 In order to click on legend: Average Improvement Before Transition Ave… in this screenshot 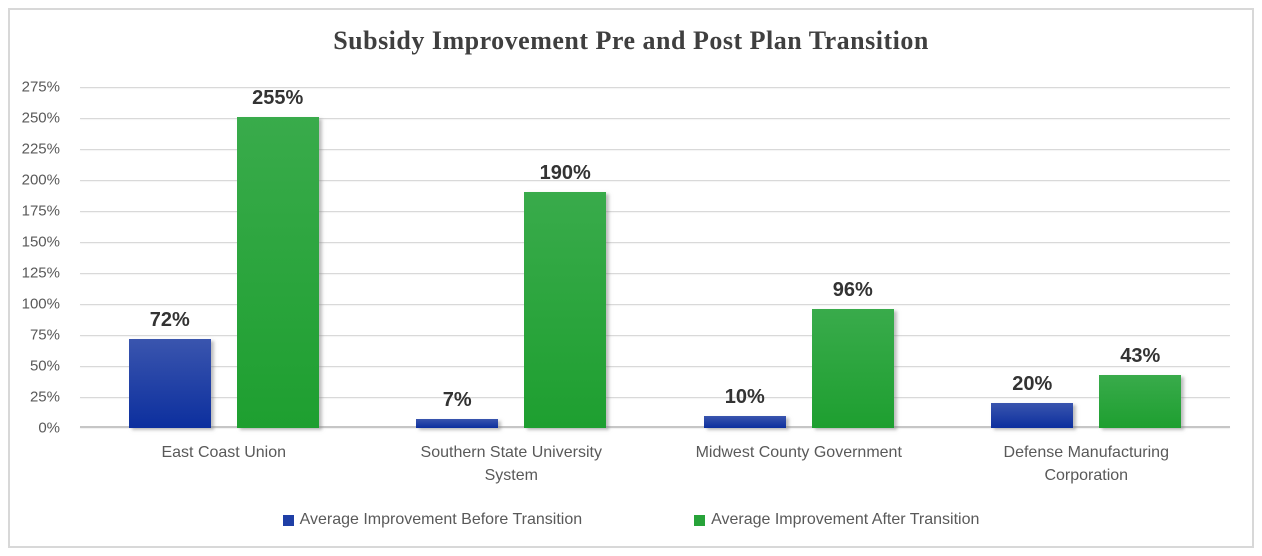, I will do `click(631, 520)`.